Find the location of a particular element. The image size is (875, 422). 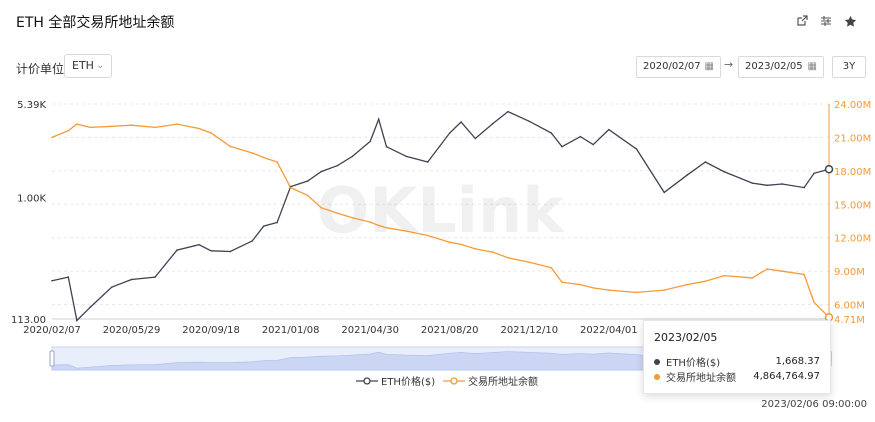

x-tick-label: 2021/04/30 is located at coordinates (370, 330).